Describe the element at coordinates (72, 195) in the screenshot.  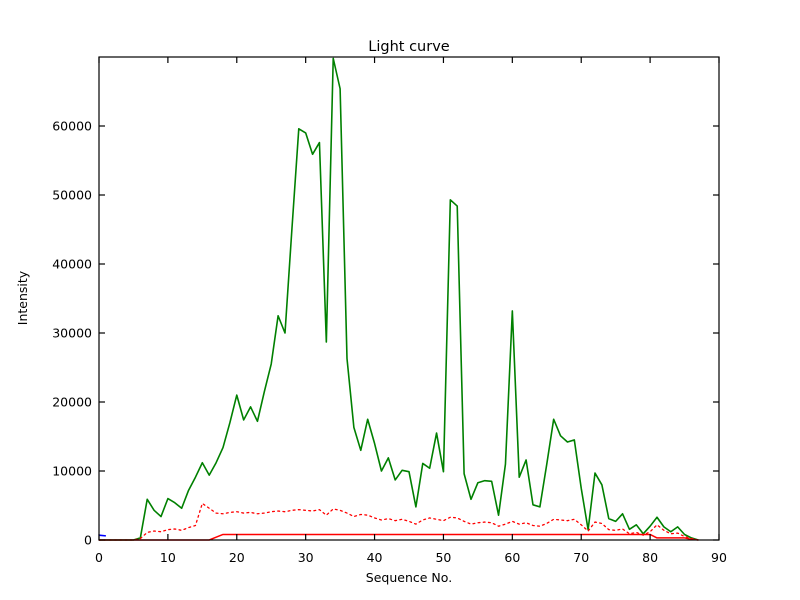
I see `y-tick-label: 50000` at that location.